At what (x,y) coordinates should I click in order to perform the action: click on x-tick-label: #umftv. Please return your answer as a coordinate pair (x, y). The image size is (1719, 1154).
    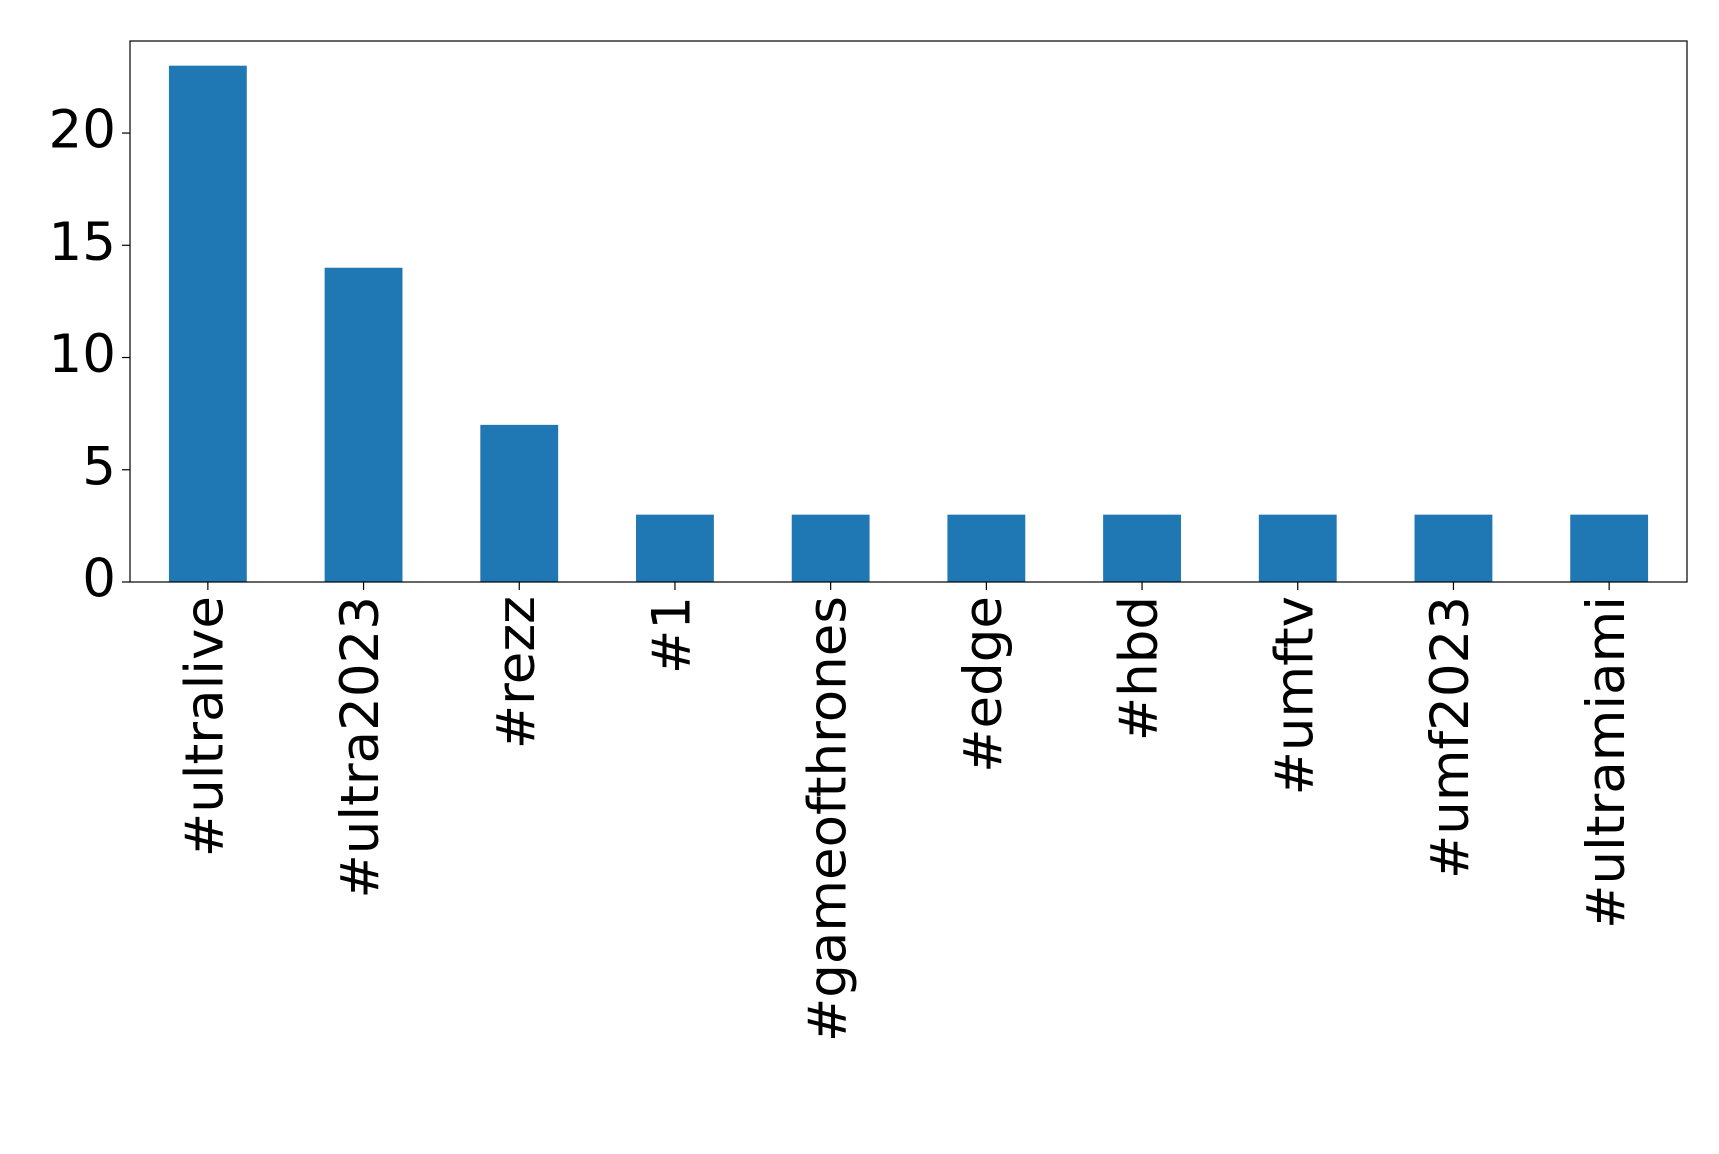
    Looking at the image, I should click on (1294, 696).